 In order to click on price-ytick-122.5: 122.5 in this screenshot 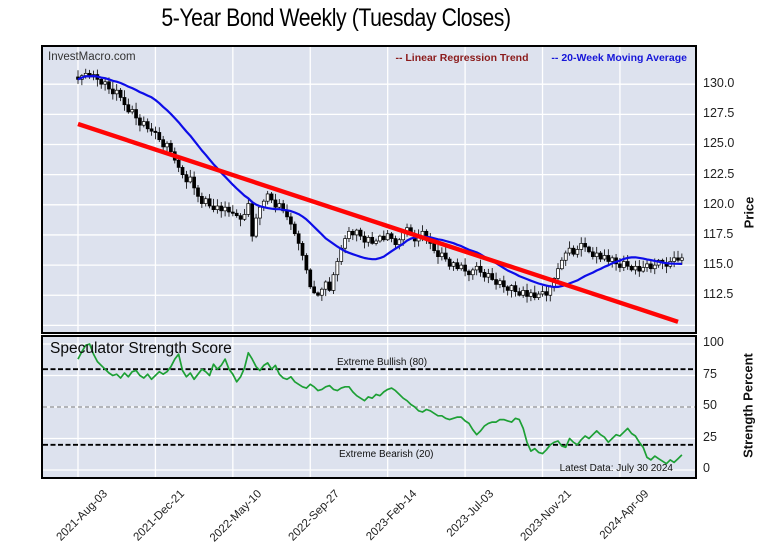, I will do `click(719, 173)`.